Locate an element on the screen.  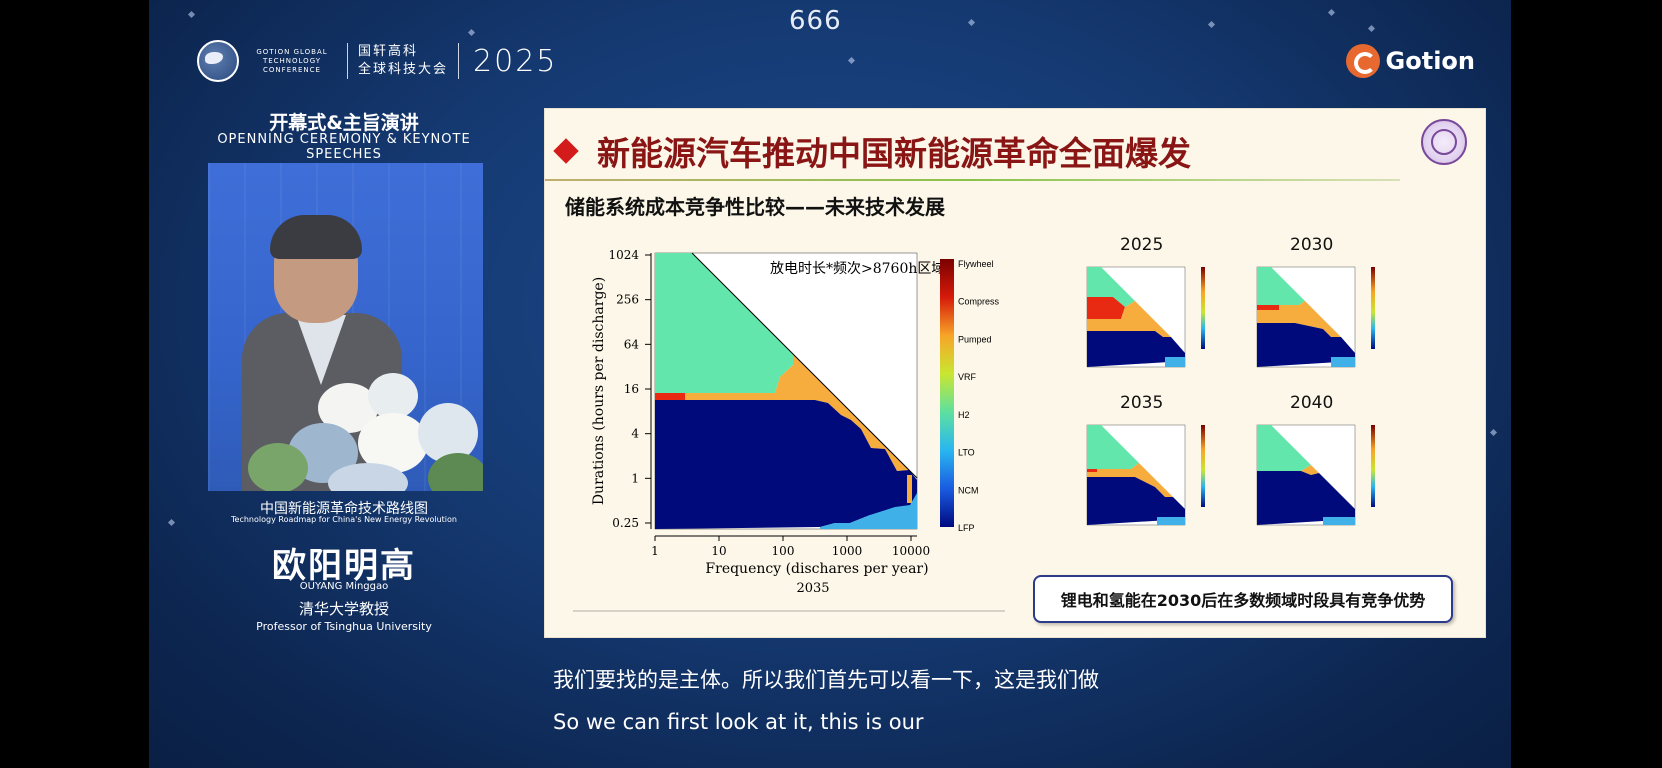
mini-heatmap-2025 is located at coordinates (1145, 317).